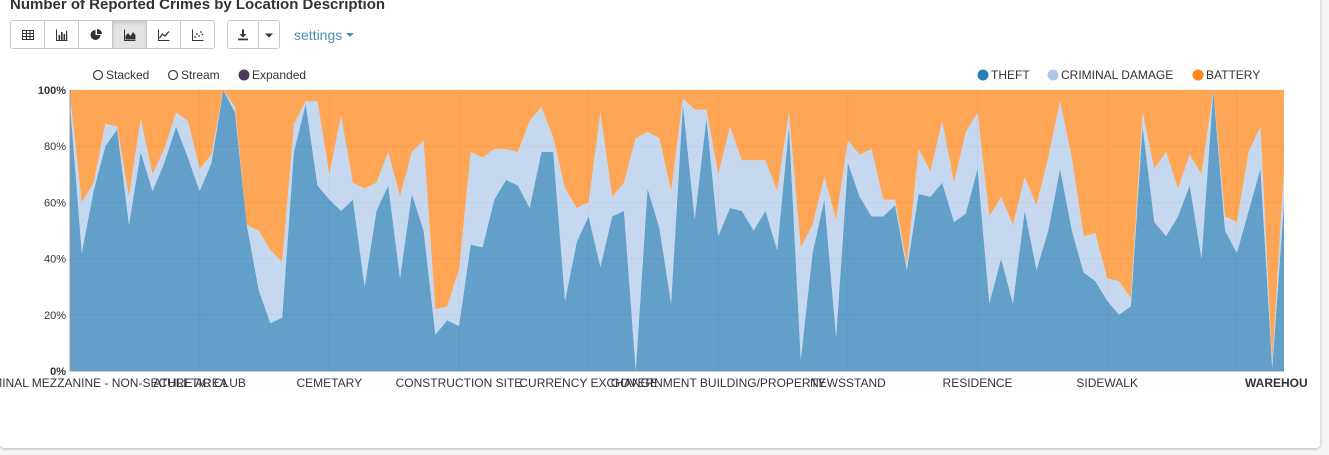 The image size is (1329, 455). I want to click on y-axis: 0% 20% 40% 60% 80% 100%, so click(54, 231).